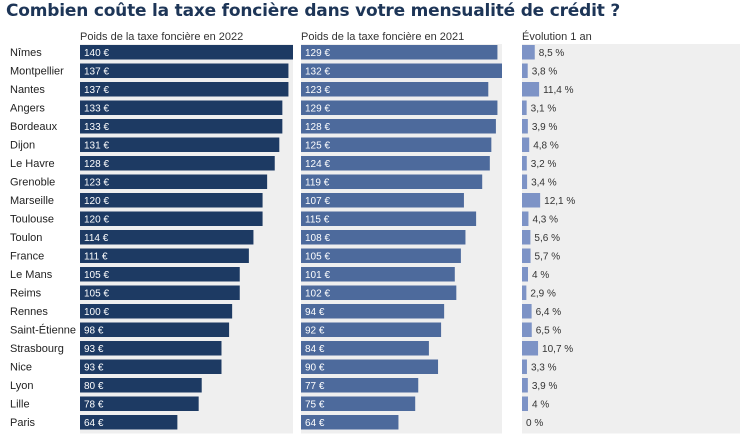  Describe the element at coordinates (549, 312) in the screenshot. I see `data-label-series-2: 6,4 %` at that location.